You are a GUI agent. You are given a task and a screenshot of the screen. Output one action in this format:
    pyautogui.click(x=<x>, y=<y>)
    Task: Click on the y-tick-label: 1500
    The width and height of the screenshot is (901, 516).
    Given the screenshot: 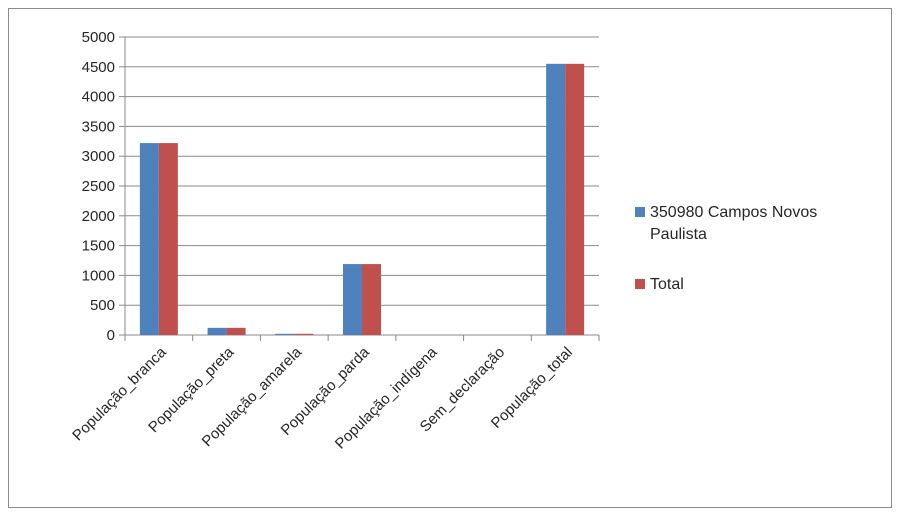 What is the action you would take?
    pyautogui.click(x=98, y=246)
    